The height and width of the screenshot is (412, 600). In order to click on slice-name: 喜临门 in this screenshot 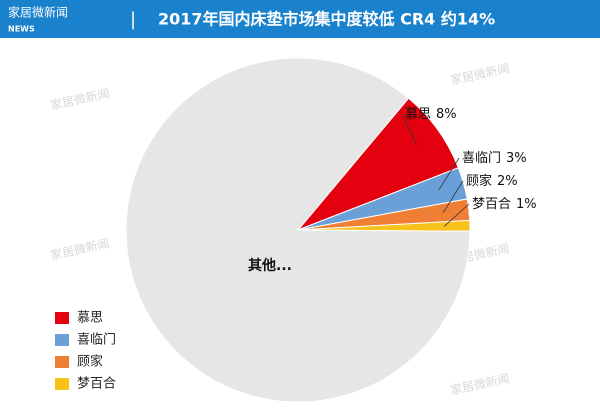, I will do `click(481, 158)`.